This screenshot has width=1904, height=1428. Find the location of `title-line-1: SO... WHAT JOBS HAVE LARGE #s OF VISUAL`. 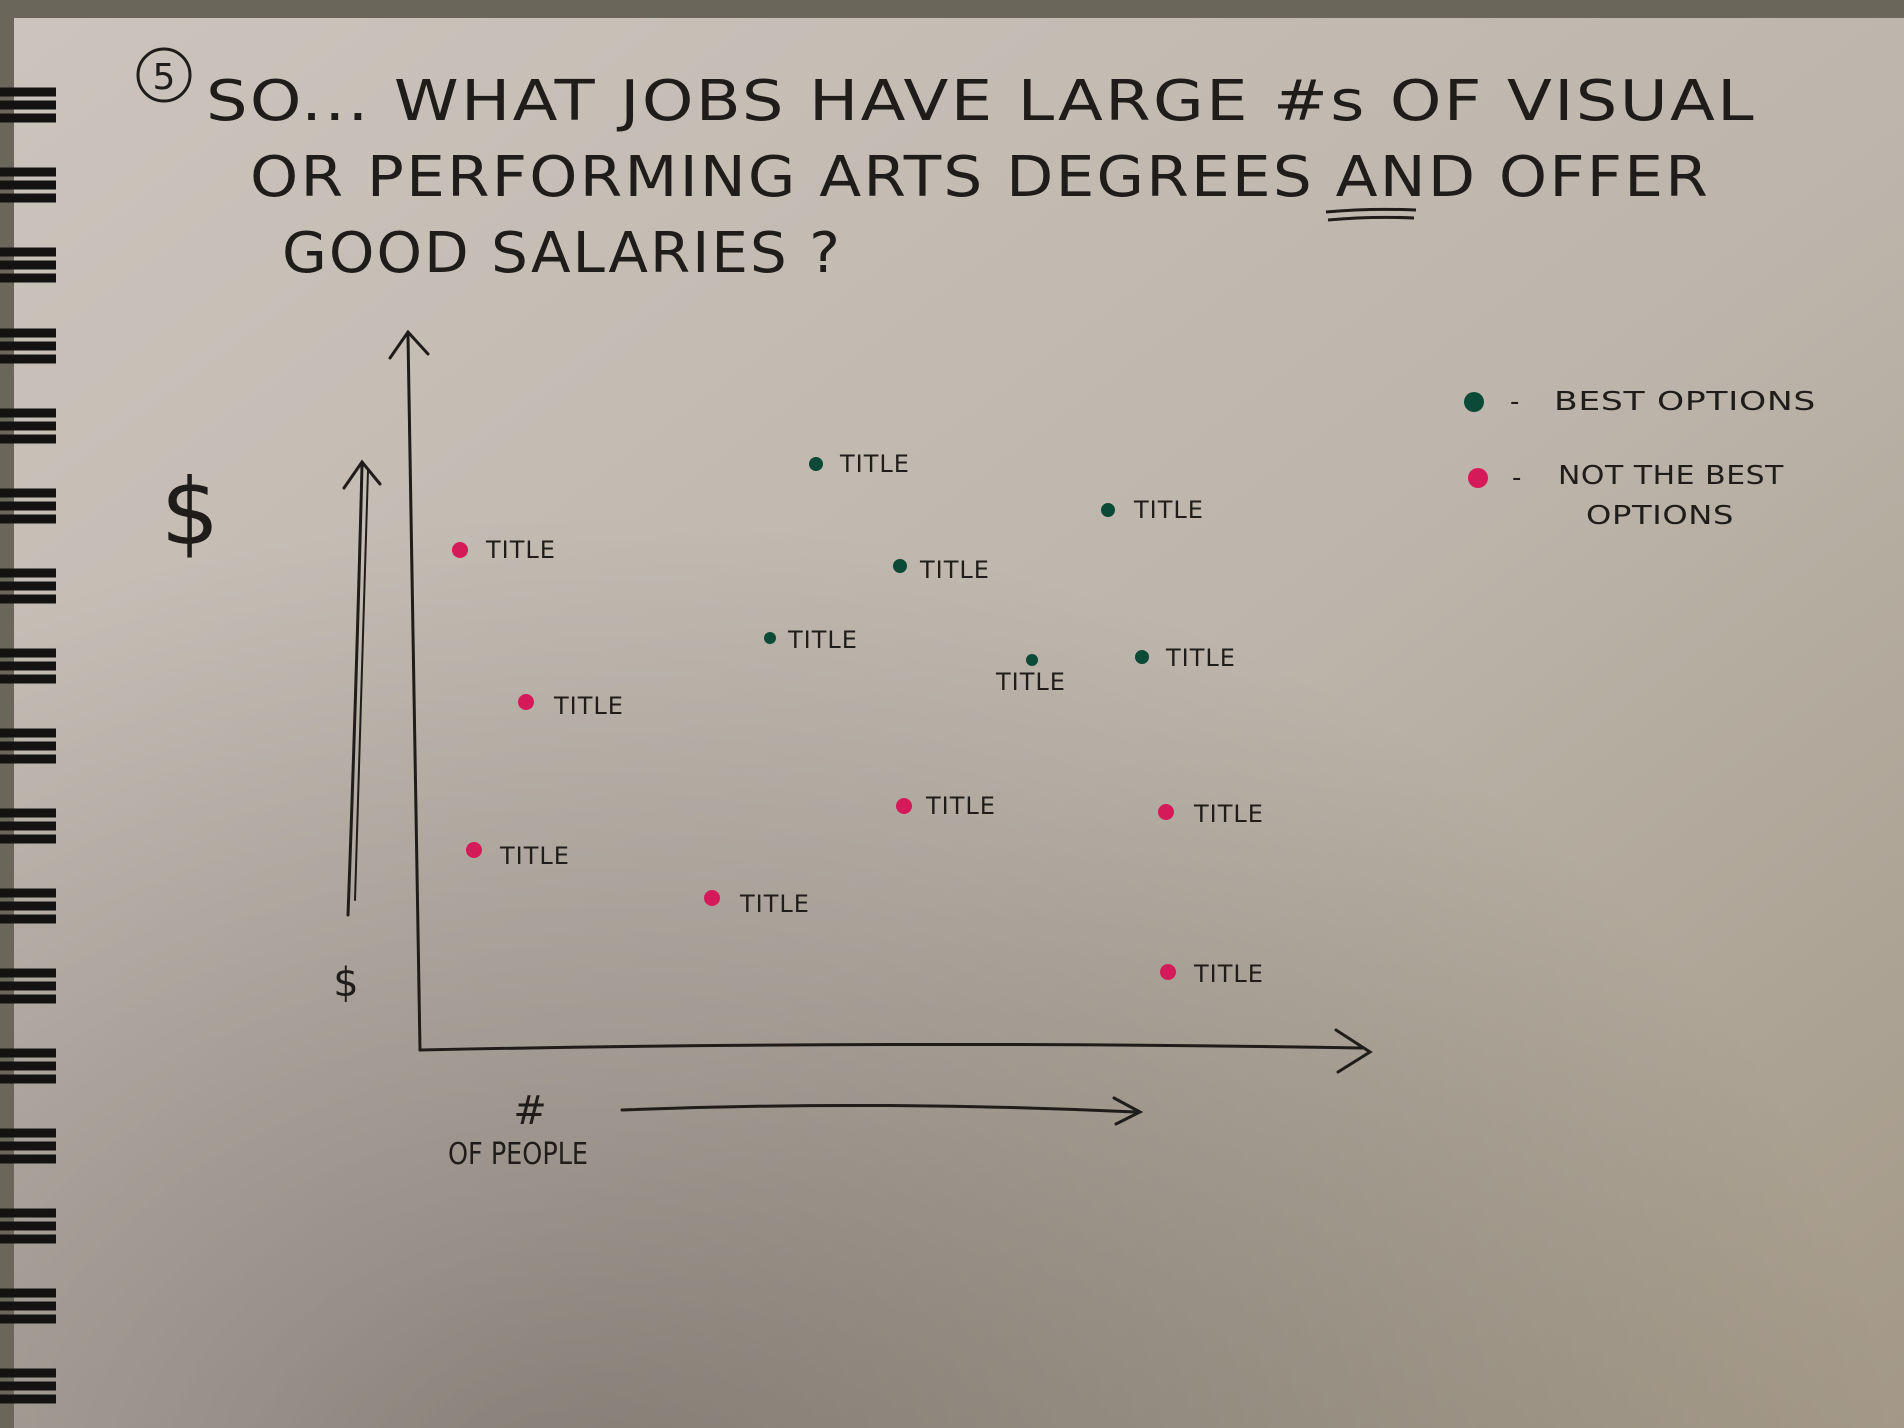

title-line-1: SO... WHAT JOBS HAVE LARGE #s OF VISUAL is located at coordinates (981, 101).